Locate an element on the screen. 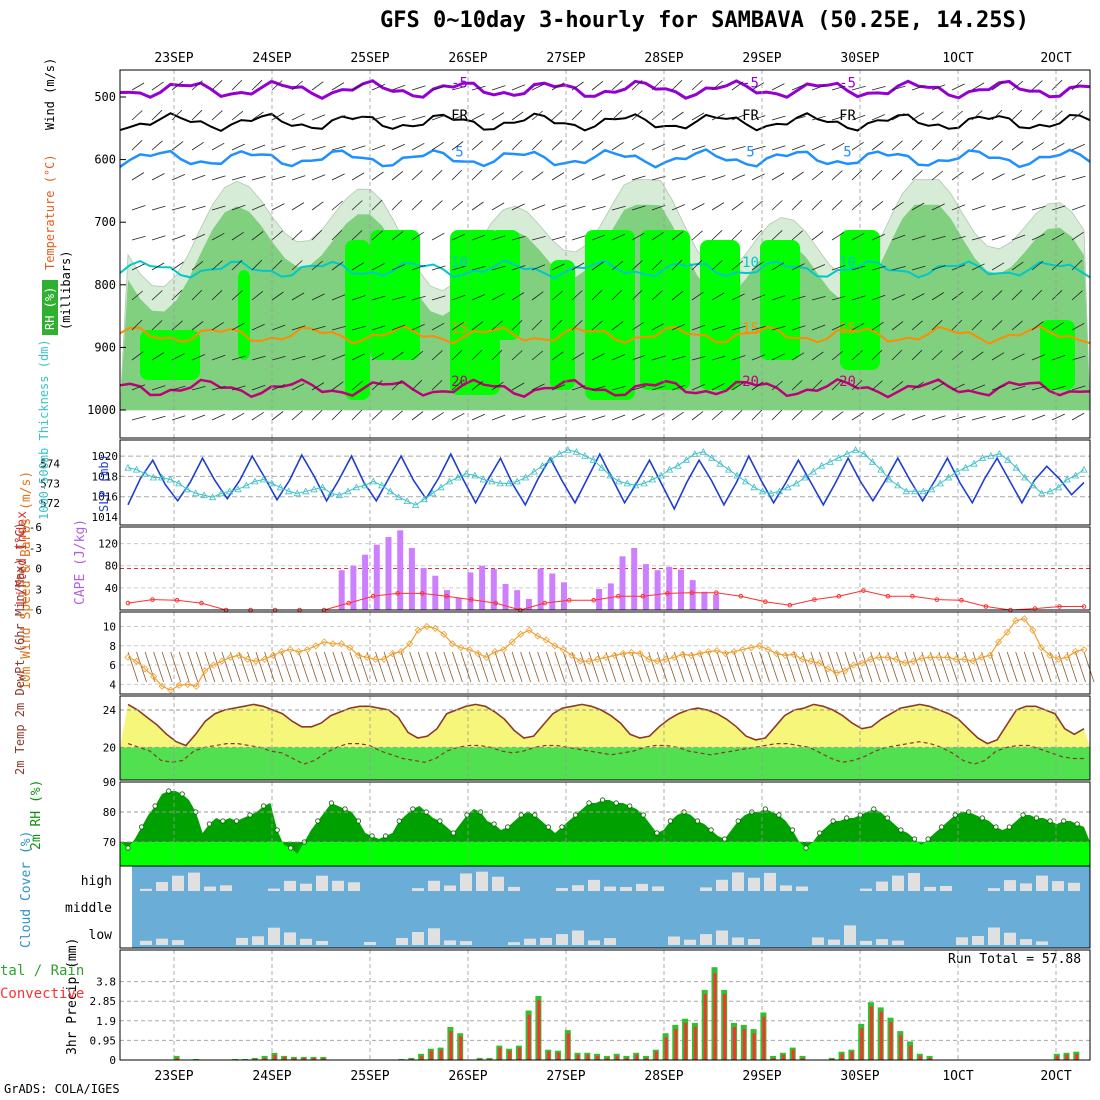  isotherm-label: -5 is located at coordinates (847, 83).